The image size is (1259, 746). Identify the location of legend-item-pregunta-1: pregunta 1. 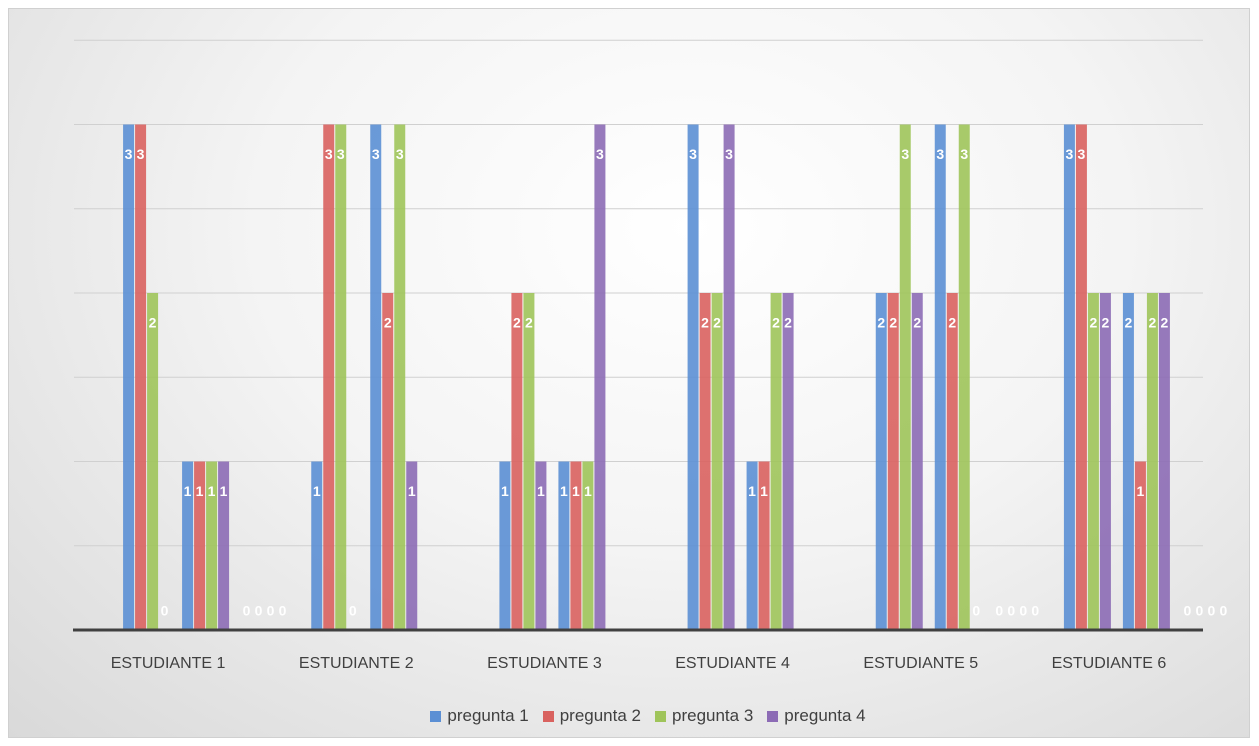
(479, 716).